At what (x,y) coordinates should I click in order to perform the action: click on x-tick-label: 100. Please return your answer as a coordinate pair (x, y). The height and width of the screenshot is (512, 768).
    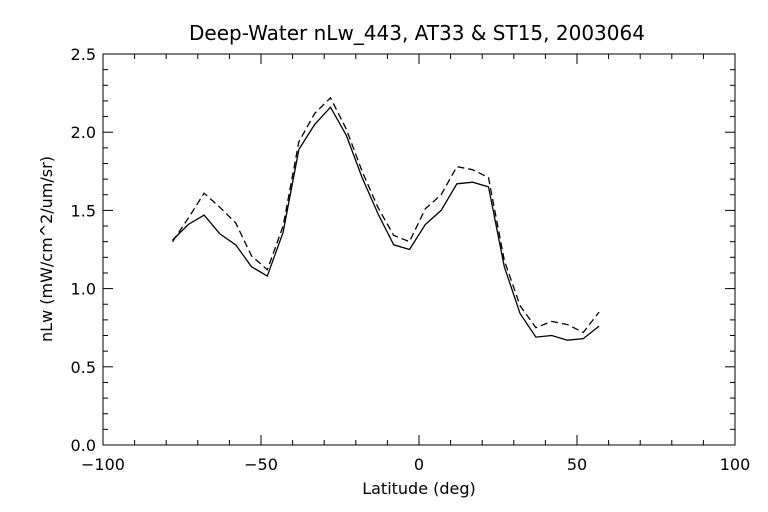
    Looking at the image, I should click on (735, 464).